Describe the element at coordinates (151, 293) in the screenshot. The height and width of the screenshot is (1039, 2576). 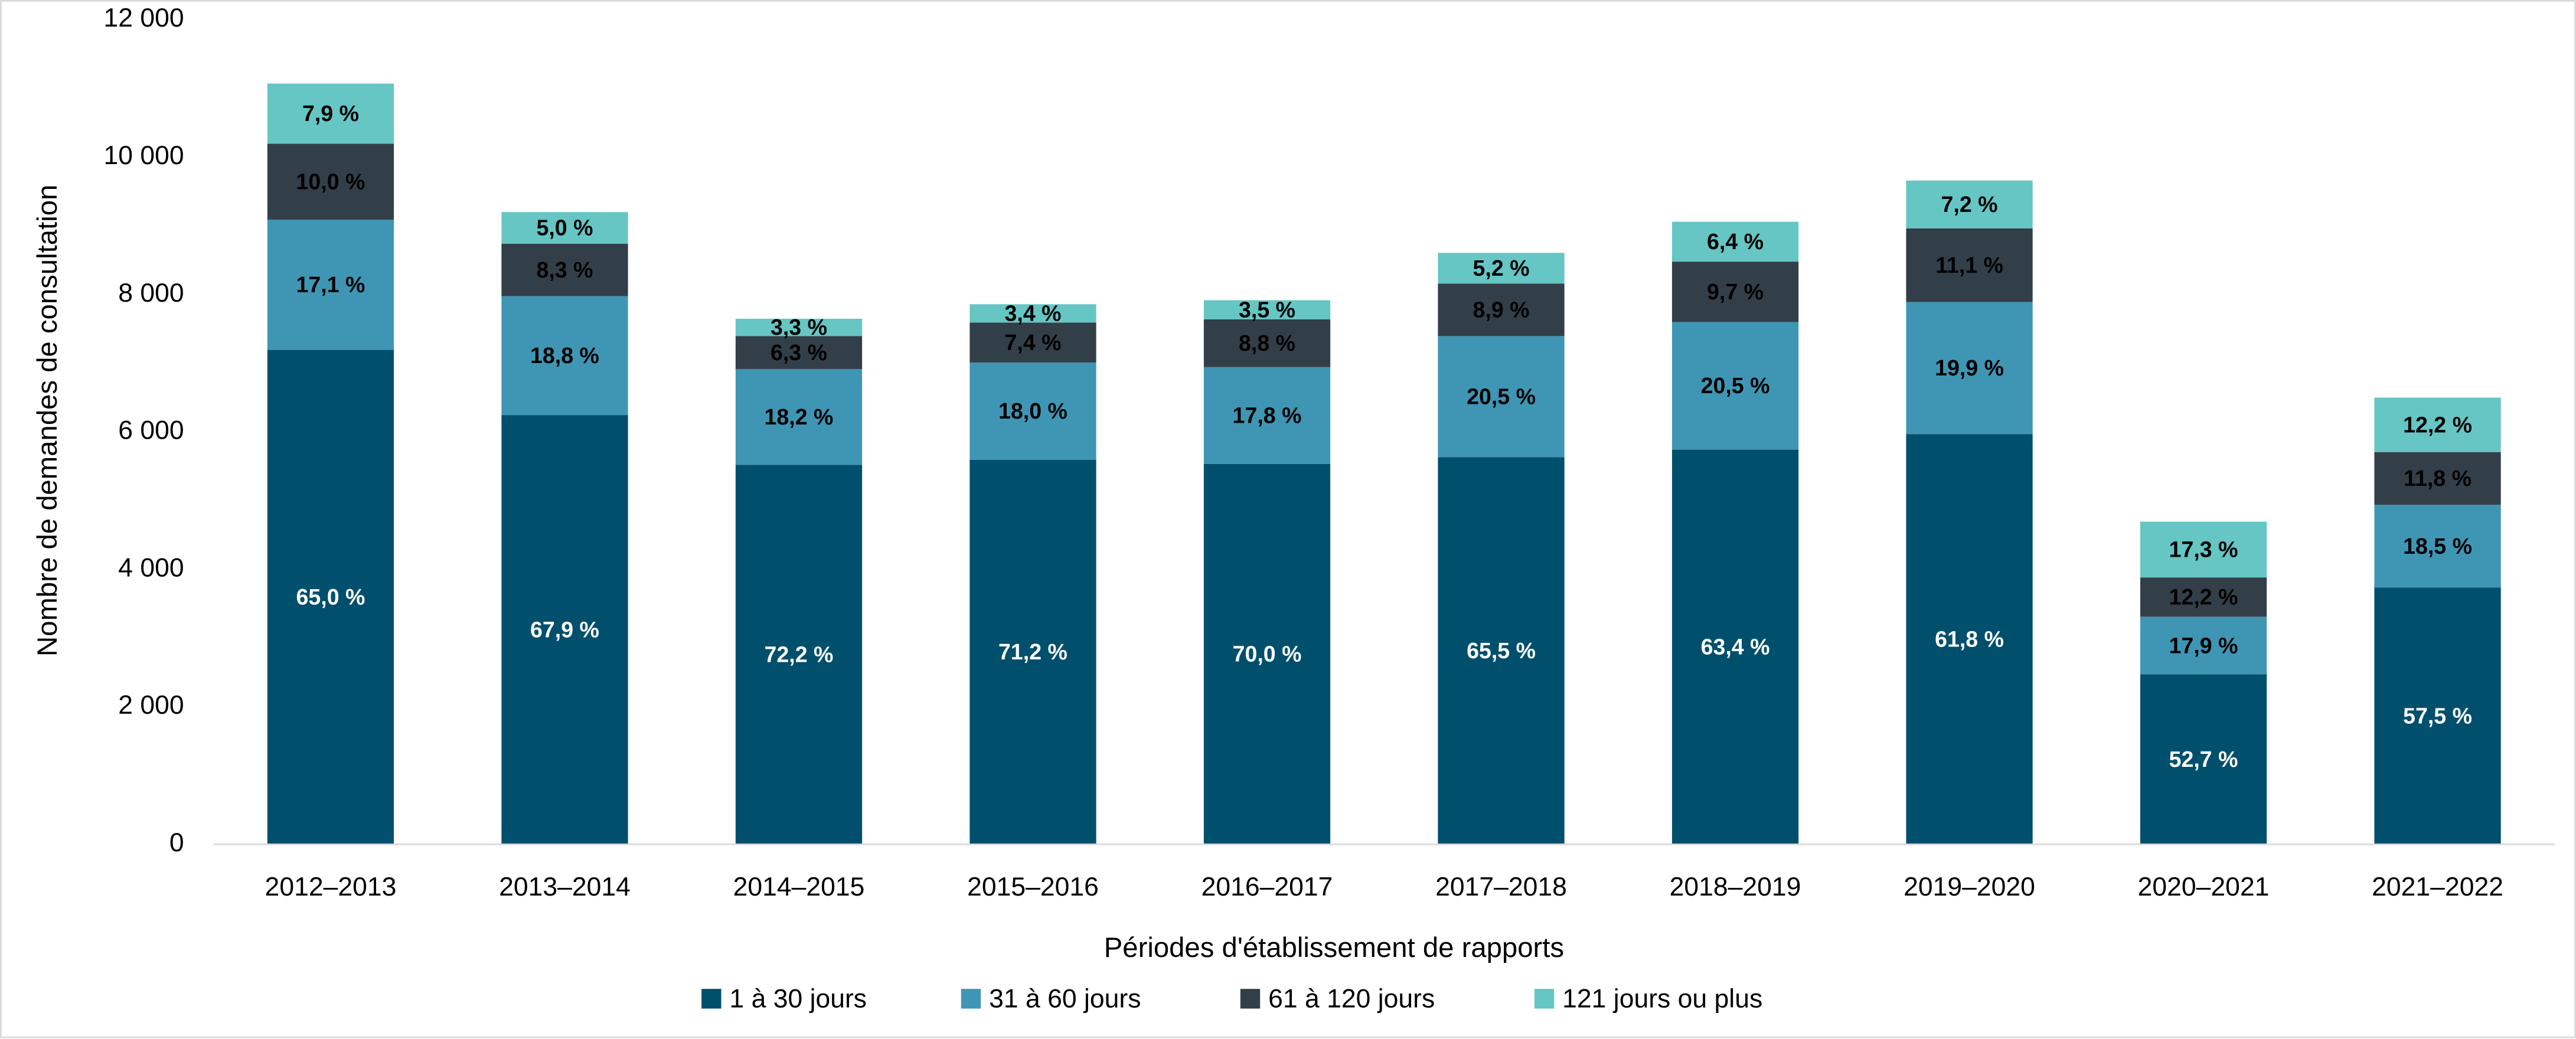
I see `y-tick-label: 8 000` at that location.